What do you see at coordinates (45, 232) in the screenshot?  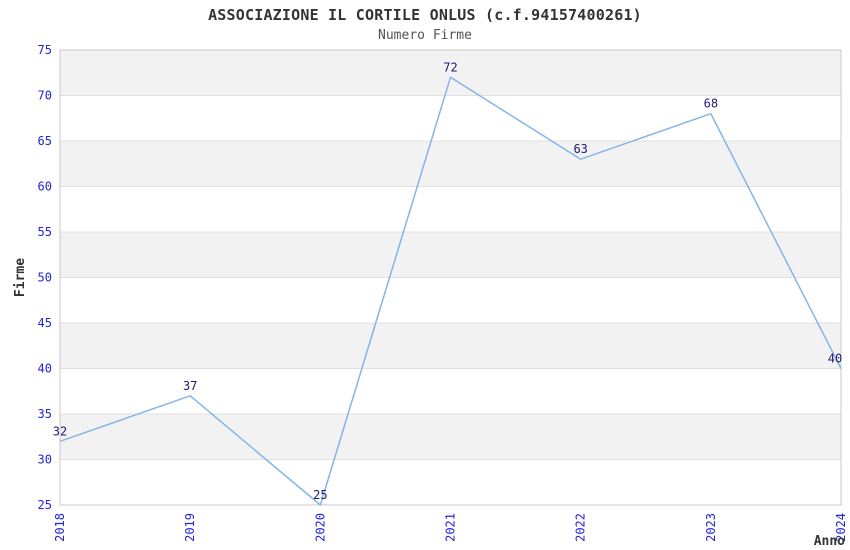 I see `y-tick-label: 55` at bounding box center [45, 232].